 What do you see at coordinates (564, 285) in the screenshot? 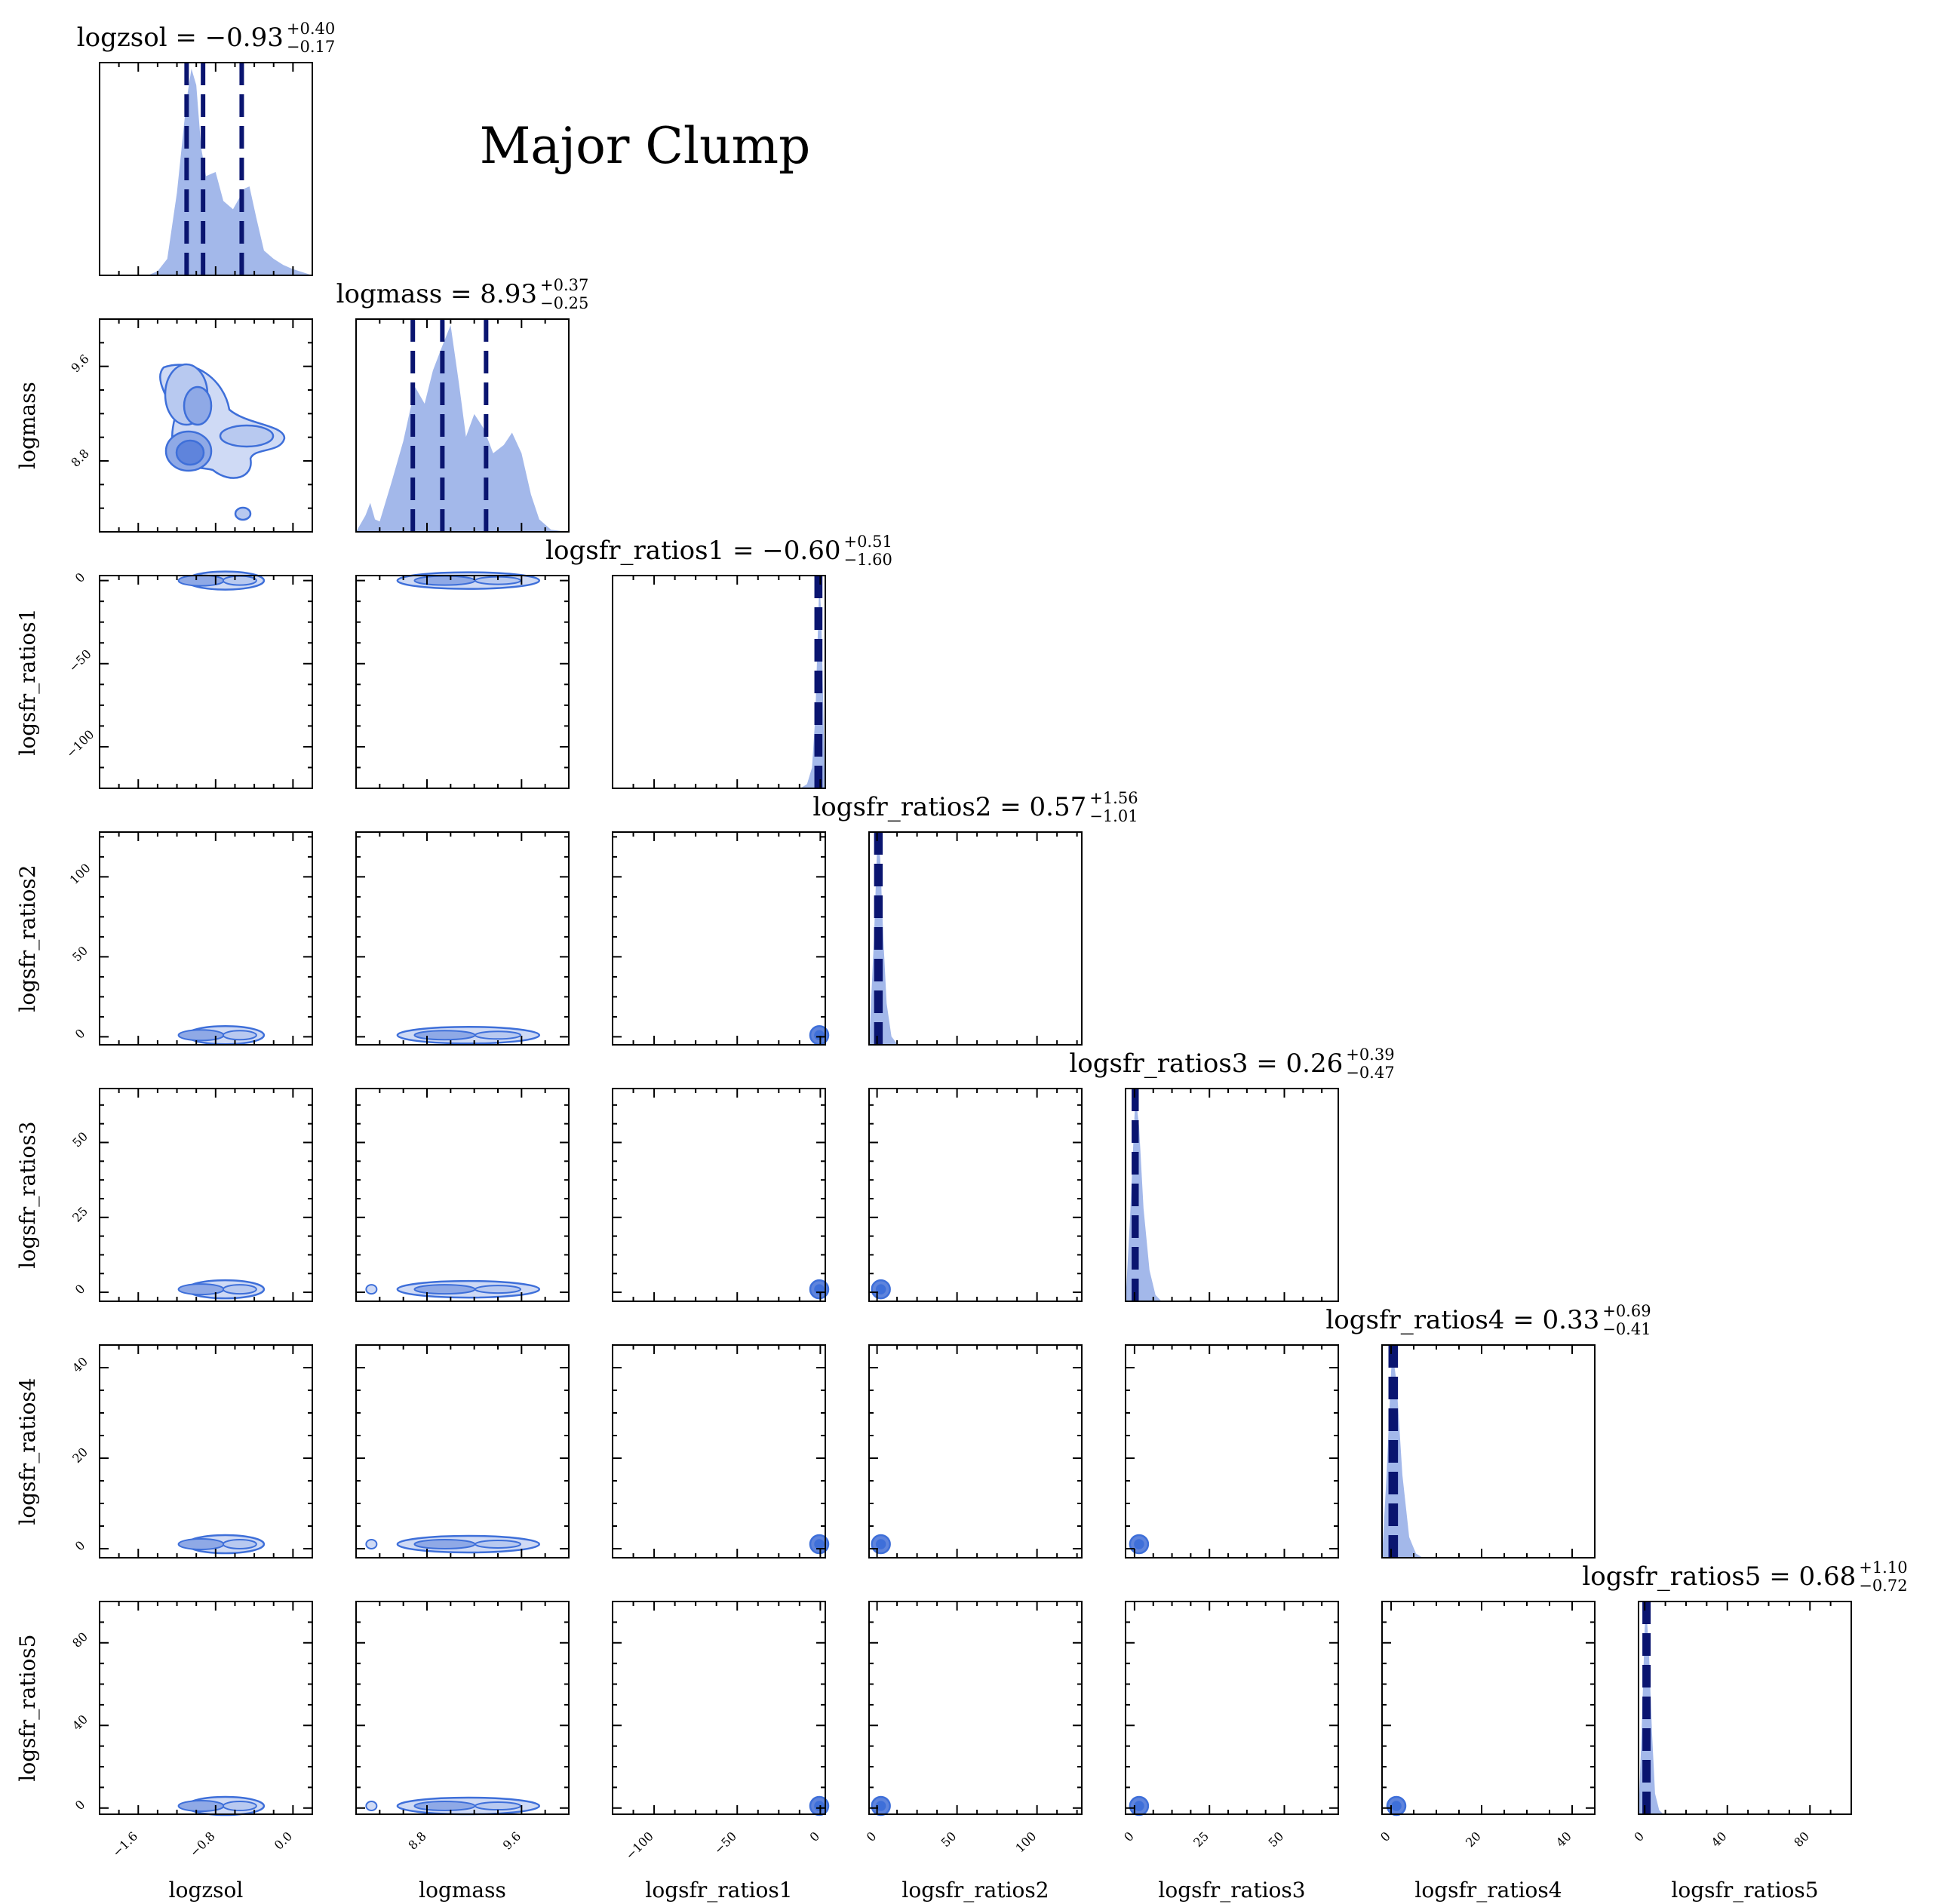
I see `panel-title-upper-error: +0.37` at bounding box center [564, 285].